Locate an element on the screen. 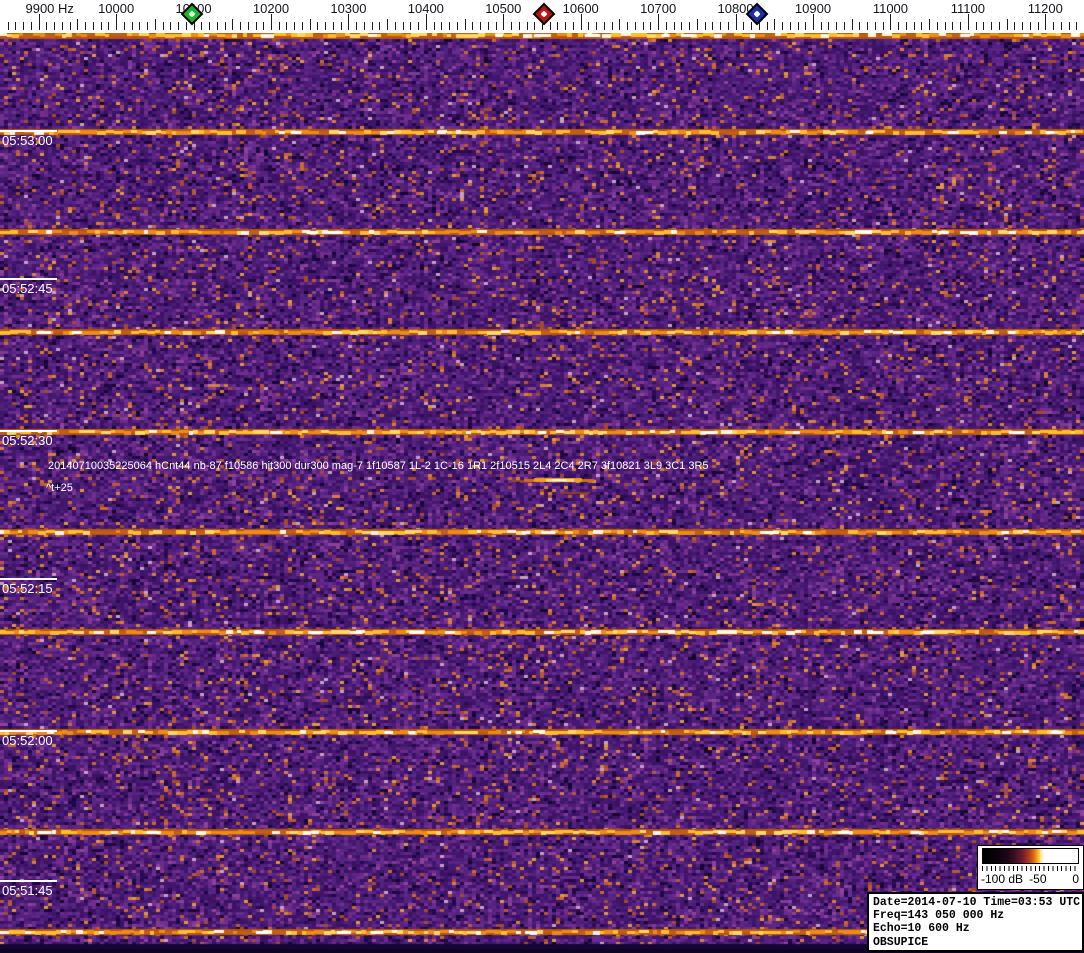  info-line: OBSUPICE is located at coordinates (901, 942).